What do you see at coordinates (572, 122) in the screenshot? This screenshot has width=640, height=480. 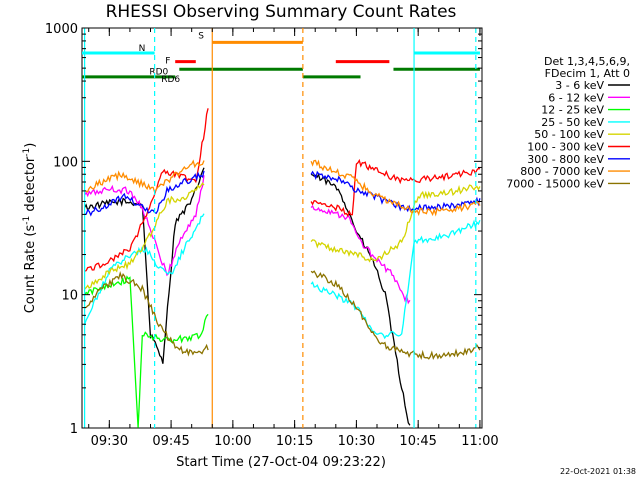 I see `legend-label-4: 25 - 50 keV` at bounding box center [572, 122].